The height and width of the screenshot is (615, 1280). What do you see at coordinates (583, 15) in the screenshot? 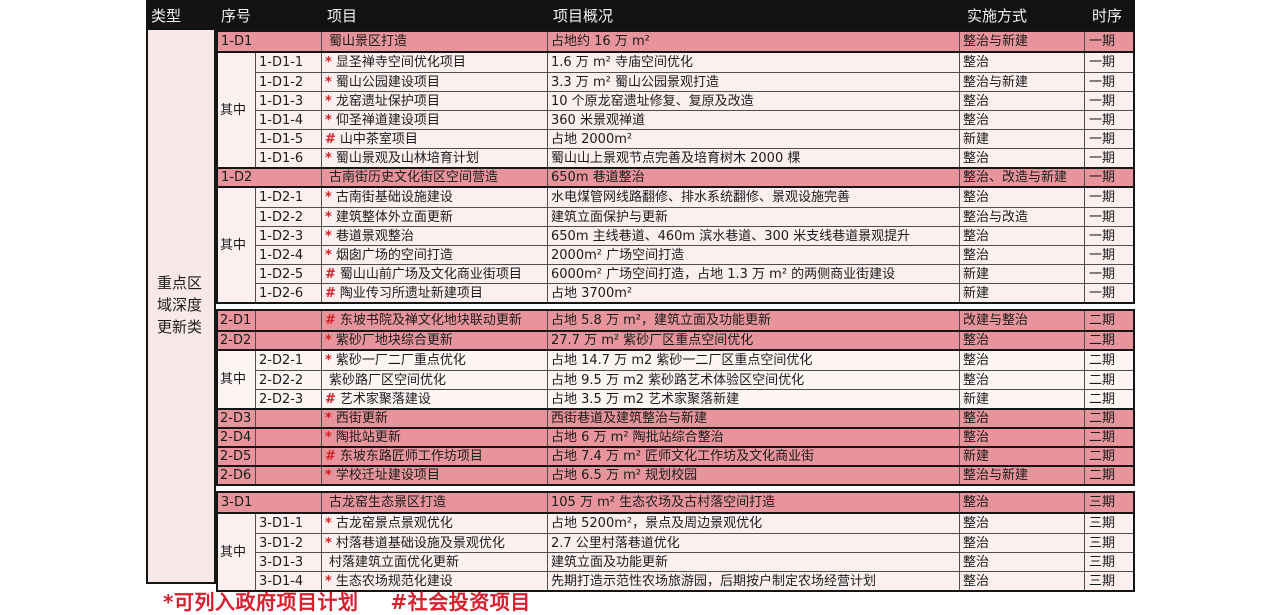
I see `column-header-overview: 项目概况` at bounding box center [583, 15].